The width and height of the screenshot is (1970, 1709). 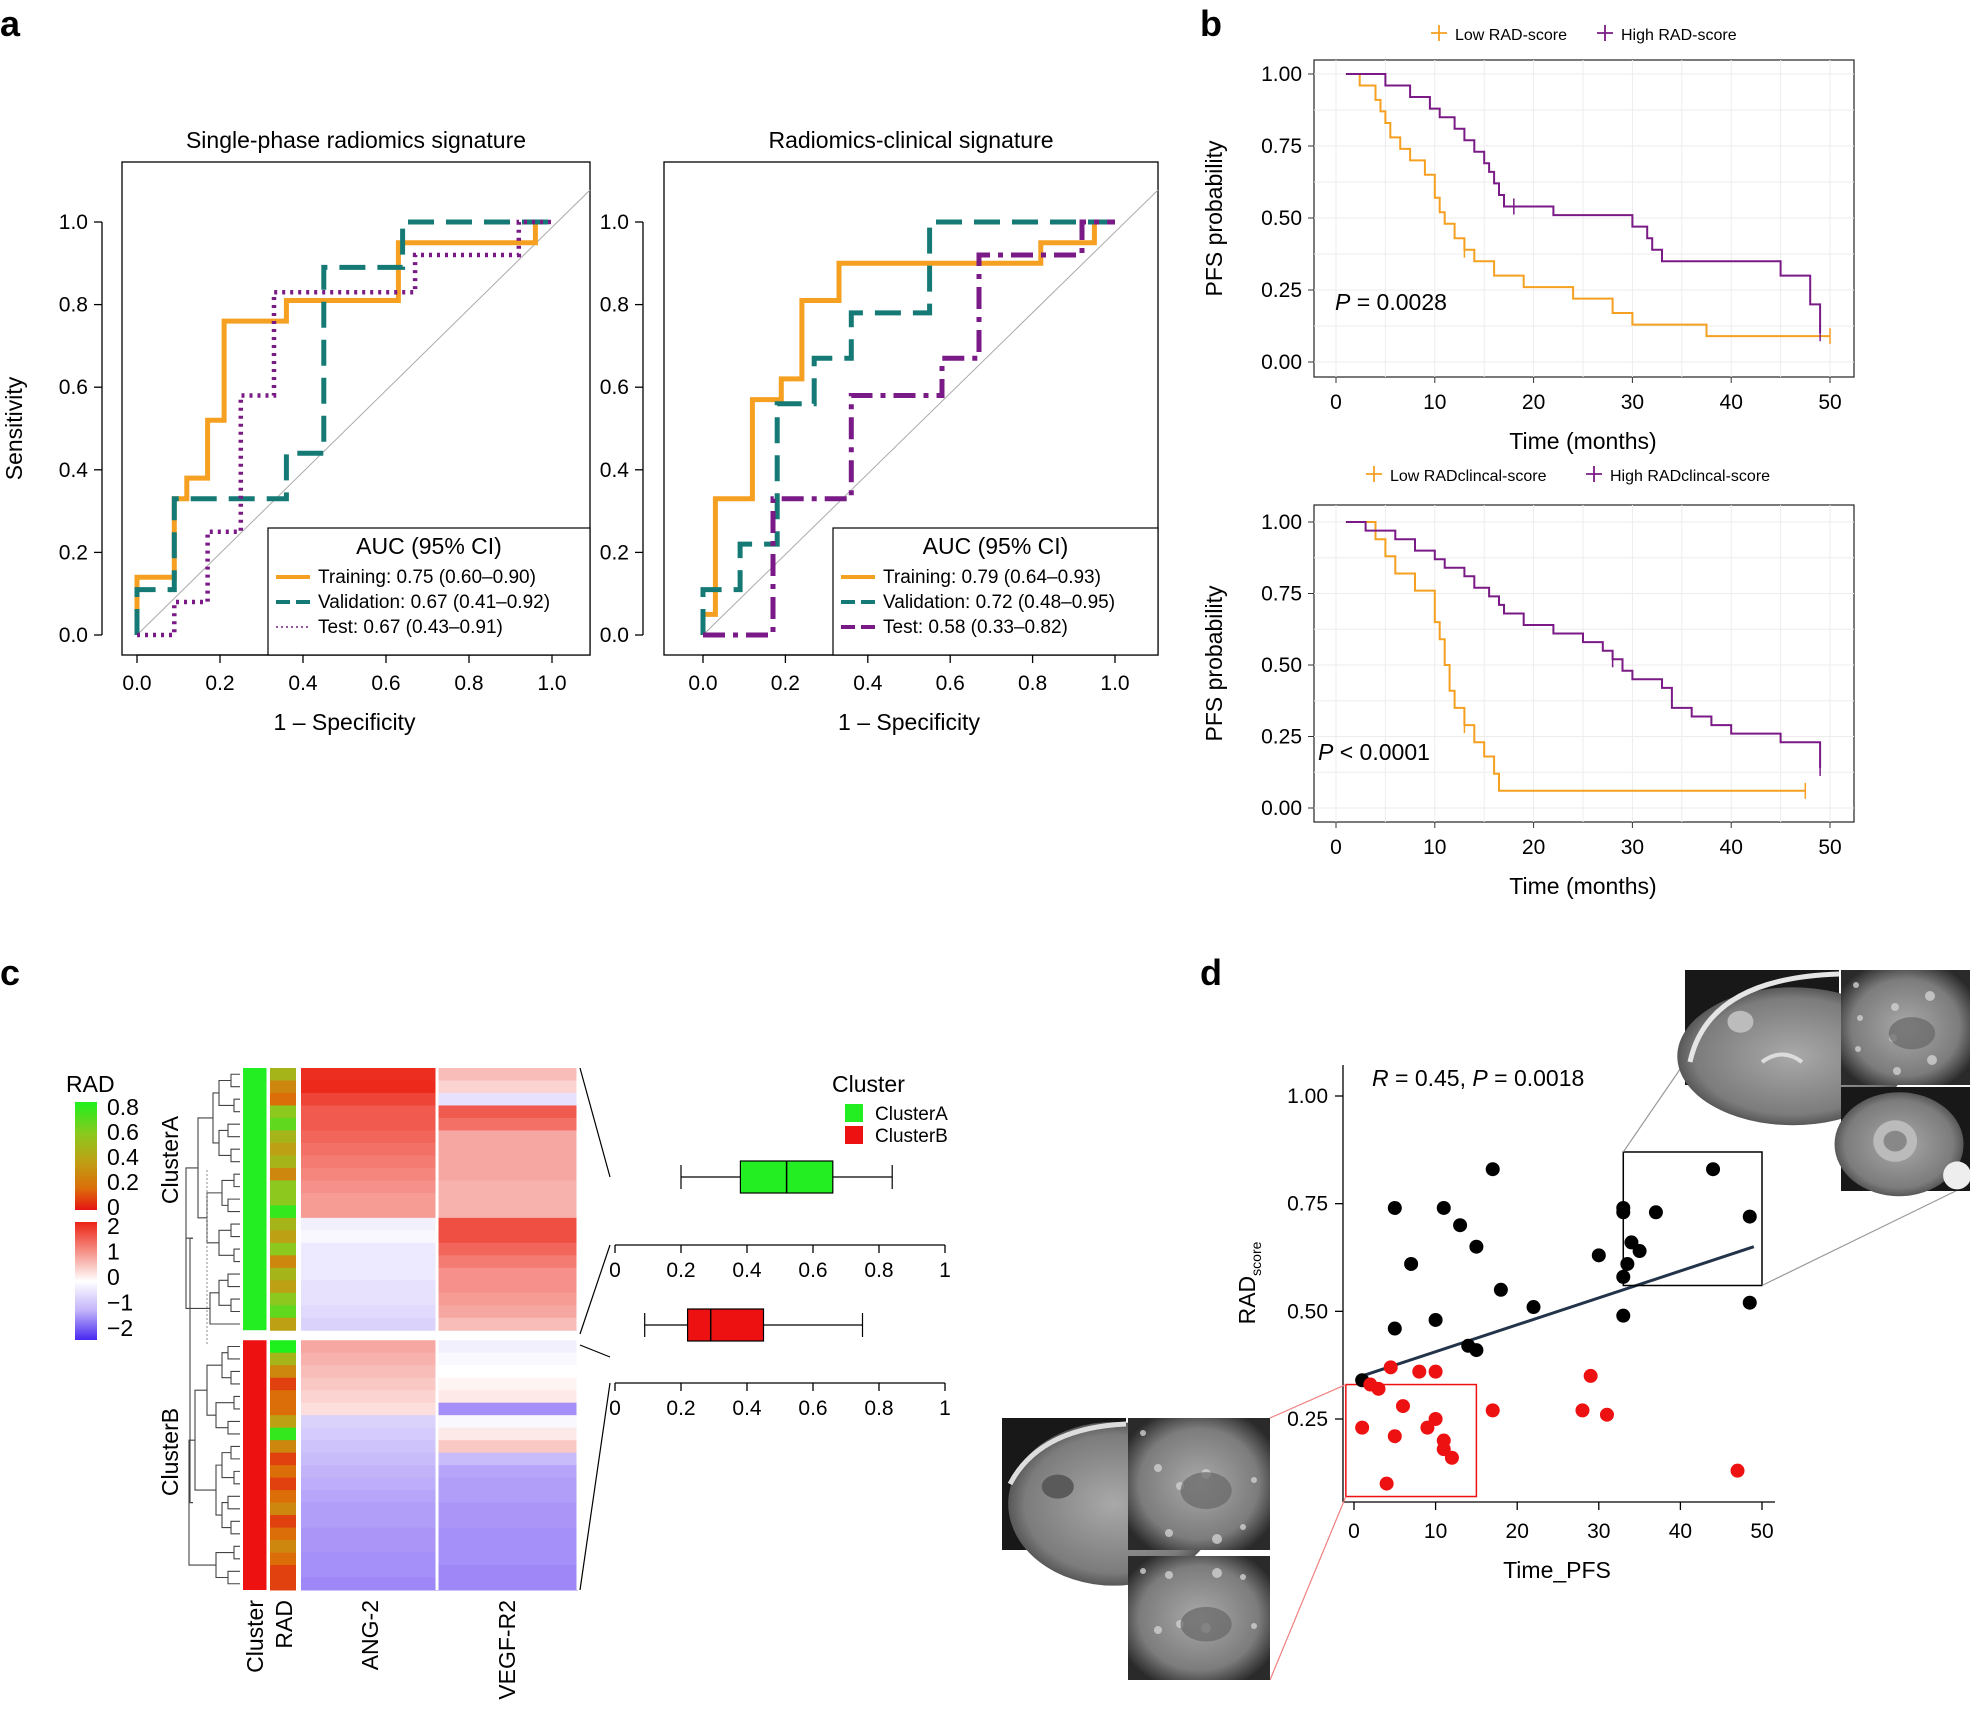 What do you see at coordinates (113, 1252) in the screenshot?
I see `zscore-colorbar-tick: 1` at bounding box center [113, 1252].